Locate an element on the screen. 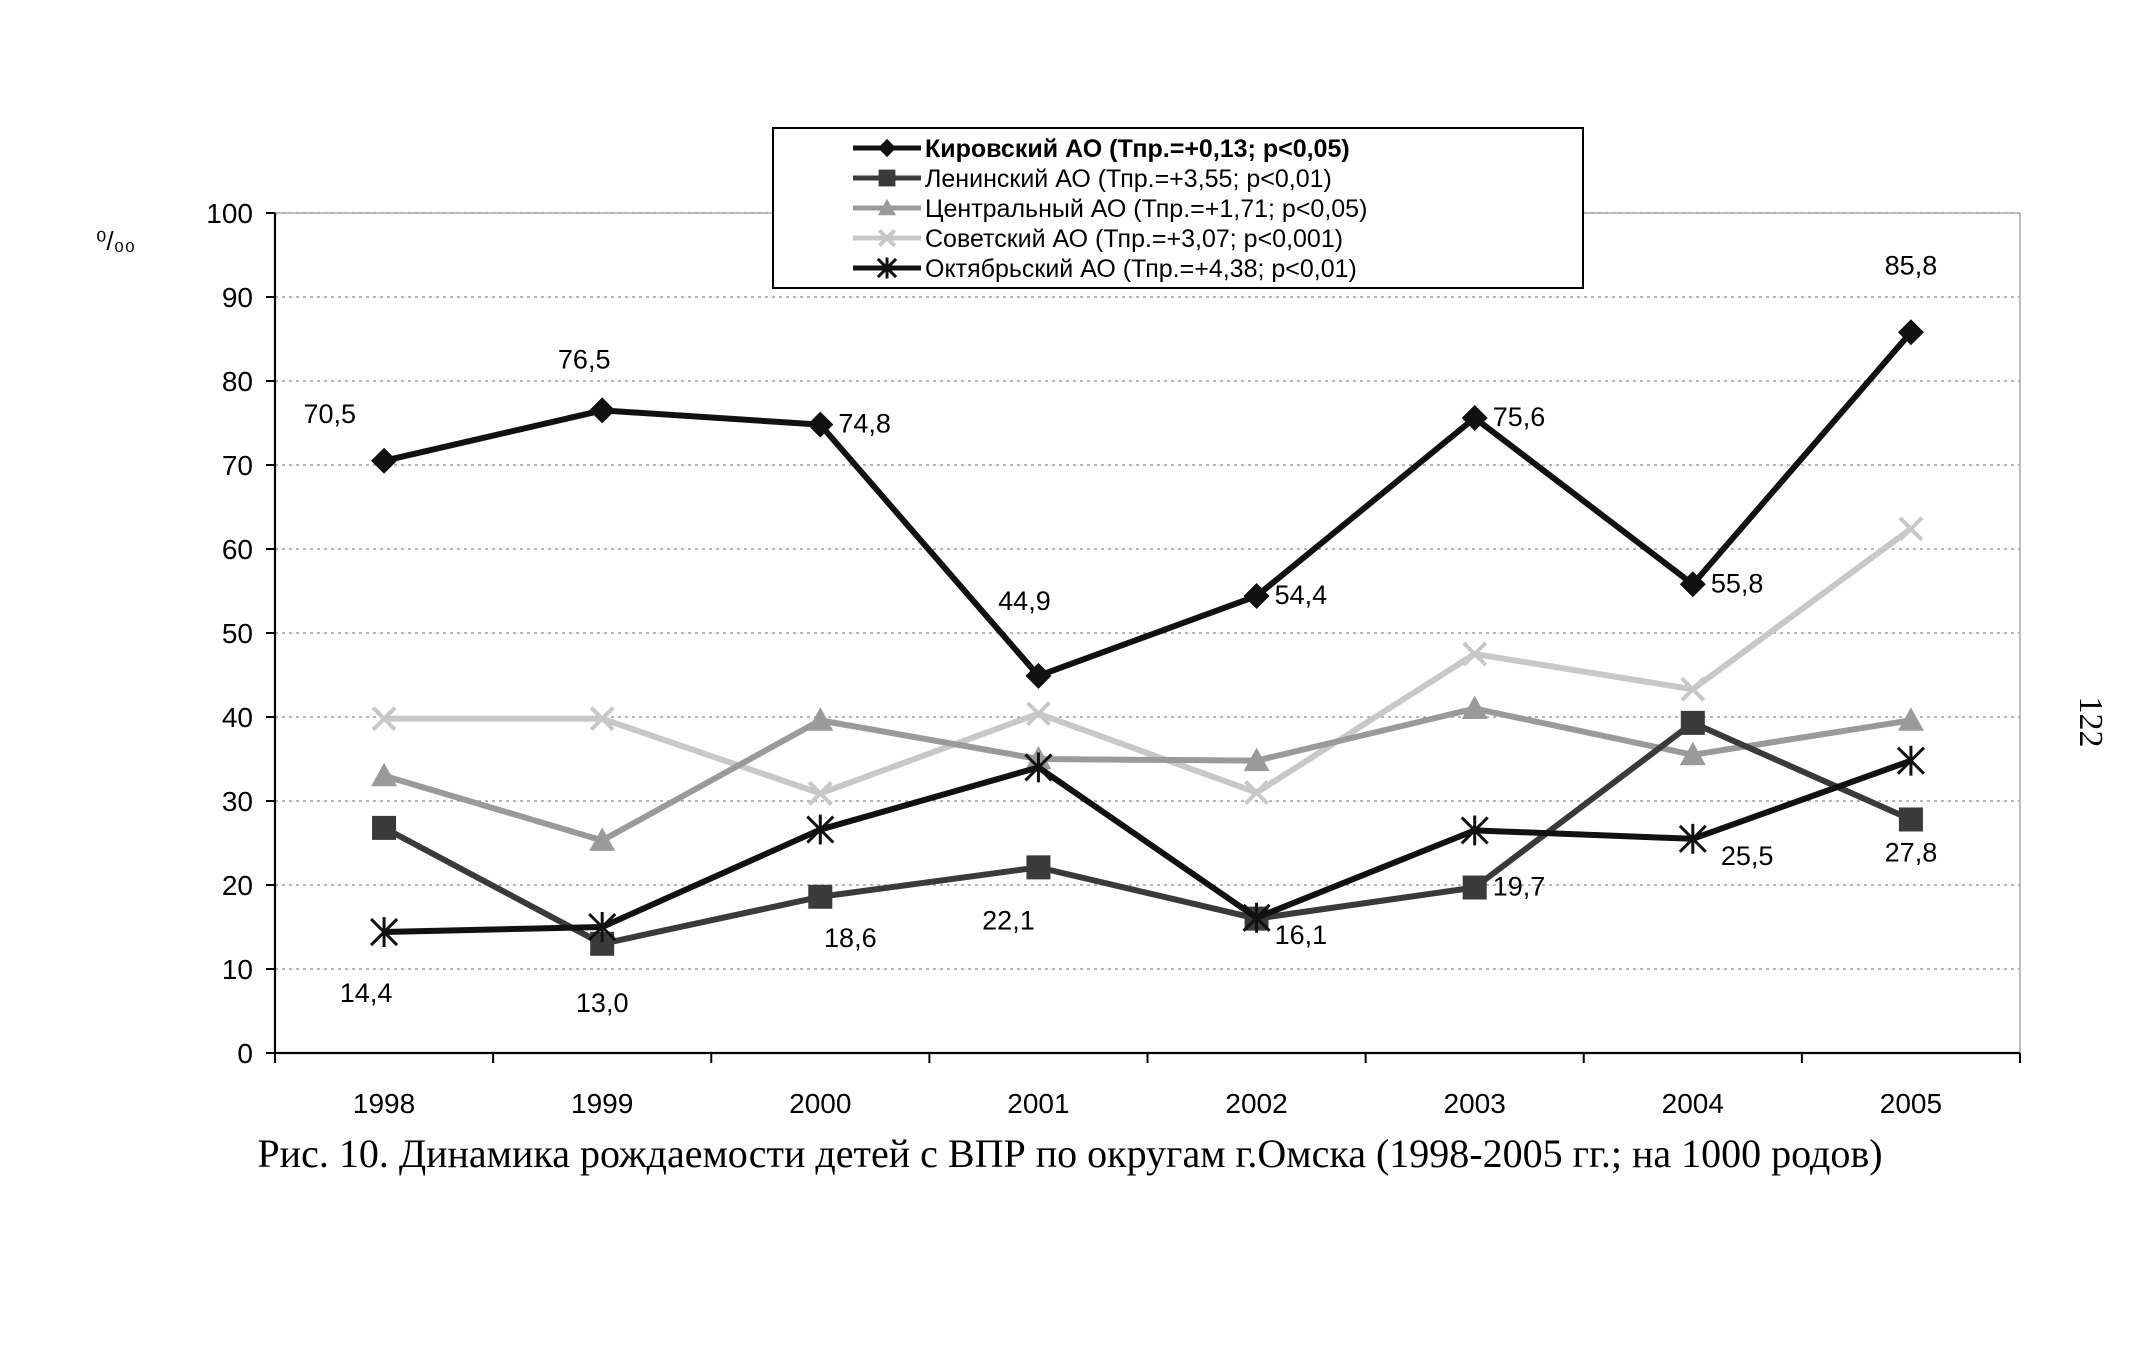 The width and height of the screenshot is (2135, 1350). y-tick-label: 80 is located at coordinates (237, 381).